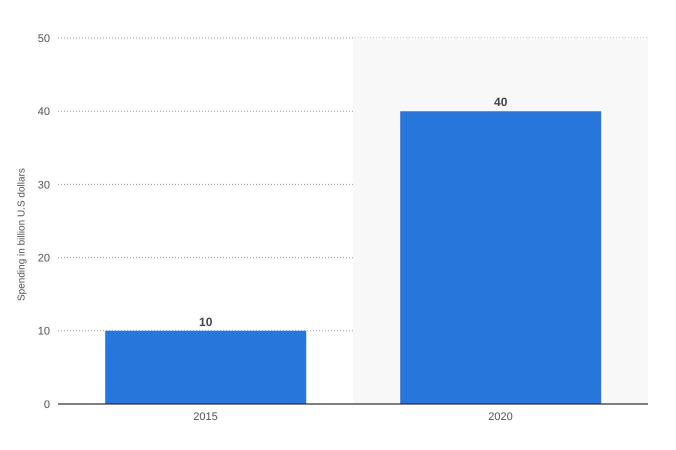  I want to click on y-tick-label: 40, so click(44, 112).